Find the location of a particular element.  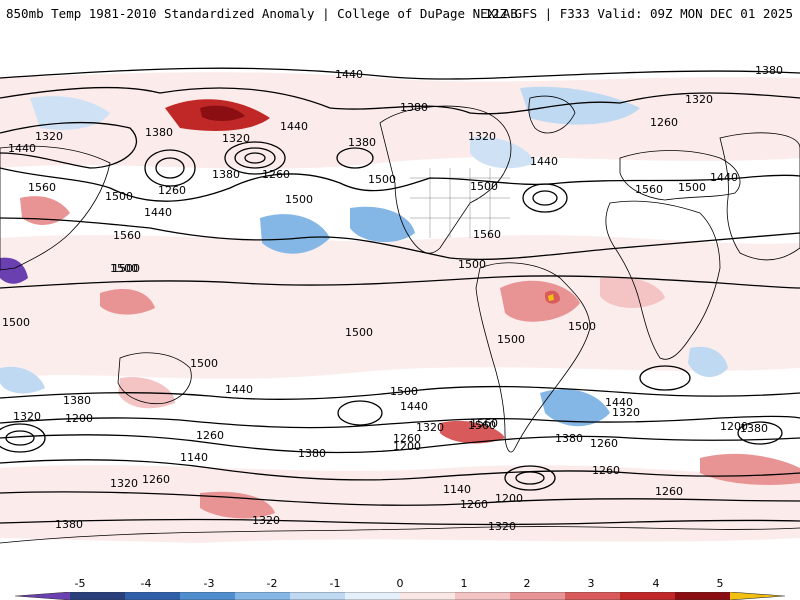

colorbar-outline is located at coordinates (400, 596).